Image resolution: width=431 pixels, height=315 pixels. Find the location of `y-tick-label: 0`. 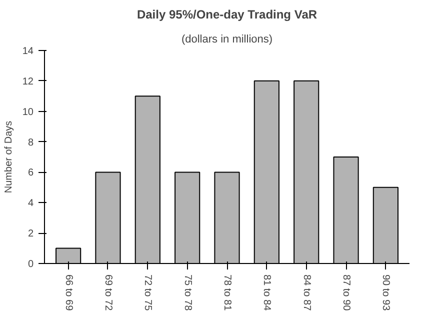

y-tick-label: 0 is located at coordinates (31, 264).